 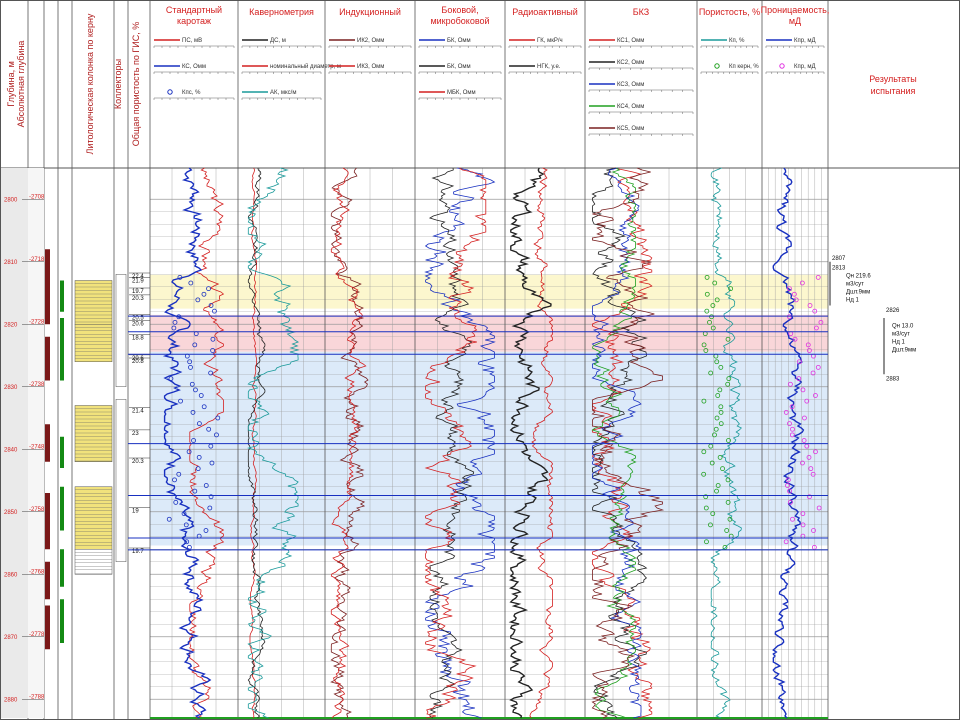 What do you see at coordinates (121, 330) in the screenshot?
I see `collector-interval` at bounding box center [121, 330].